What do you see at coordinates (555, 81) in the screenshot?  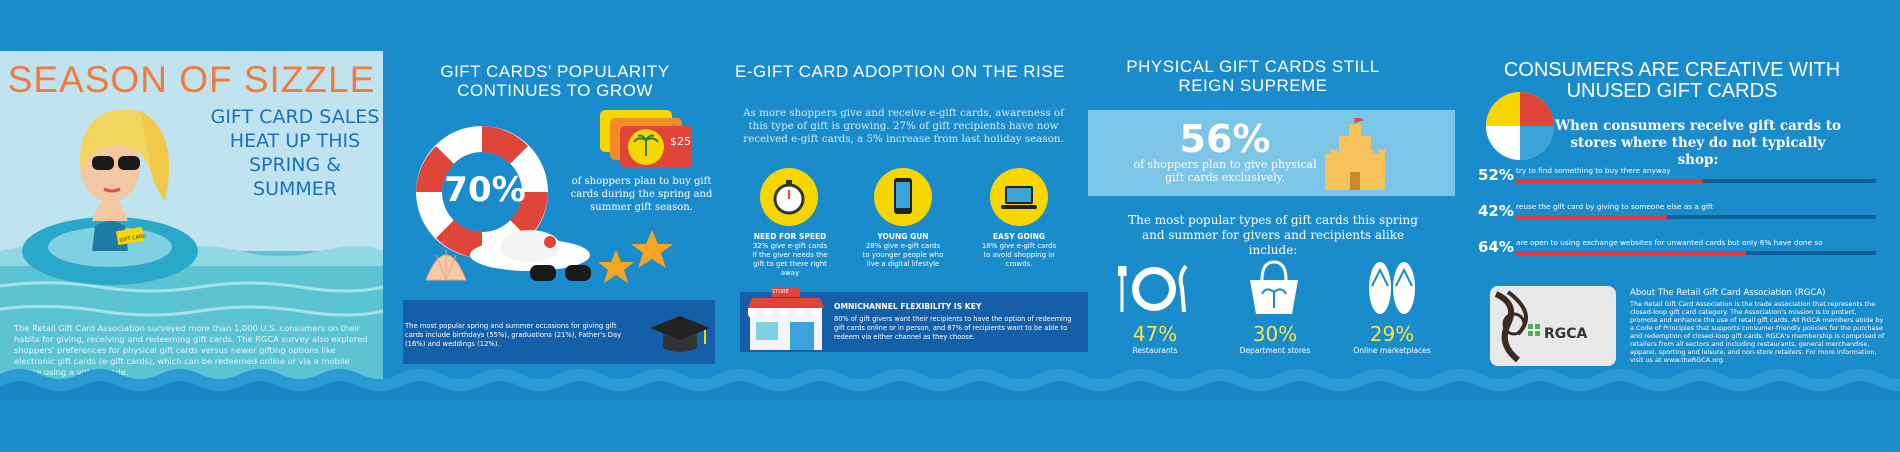 I see `popularity-heading: GIFT CARDS' POPULARITY CONTINUES TO GROW` at bounding box center [555, 81].